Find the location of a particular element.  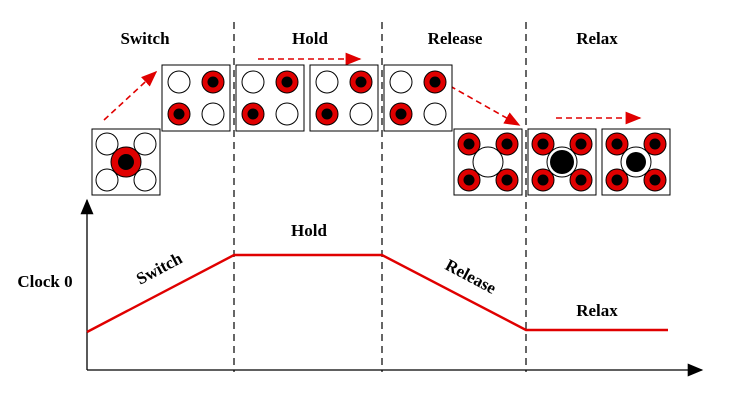

curve-label: Relax is located at coordinates (597, 310).